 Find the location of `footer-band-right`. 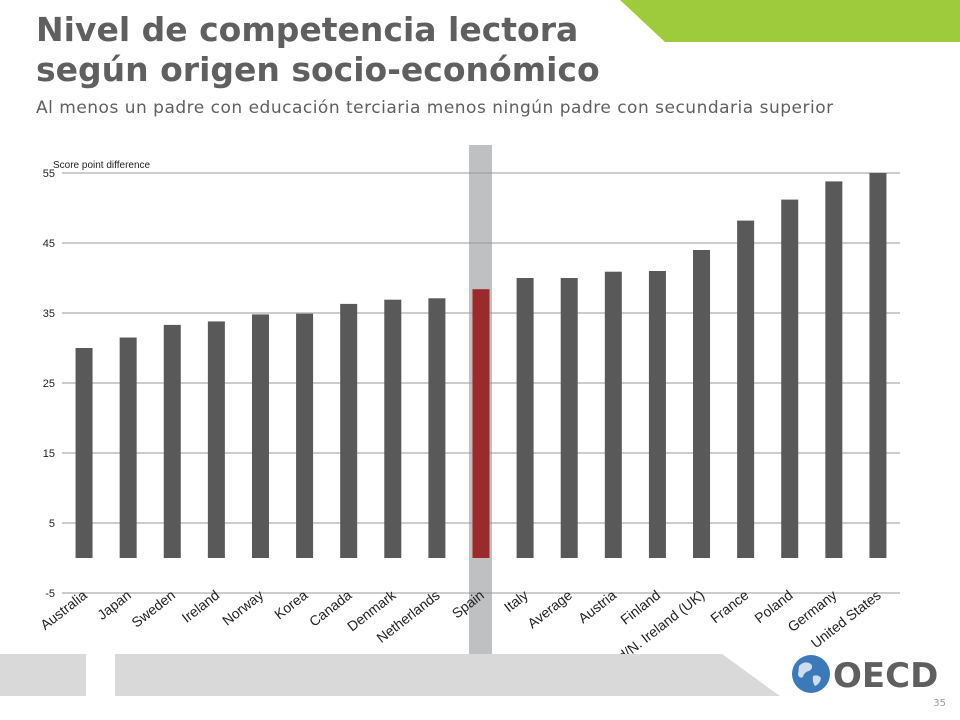

footer-band-right is located at coordinates (447, 675).